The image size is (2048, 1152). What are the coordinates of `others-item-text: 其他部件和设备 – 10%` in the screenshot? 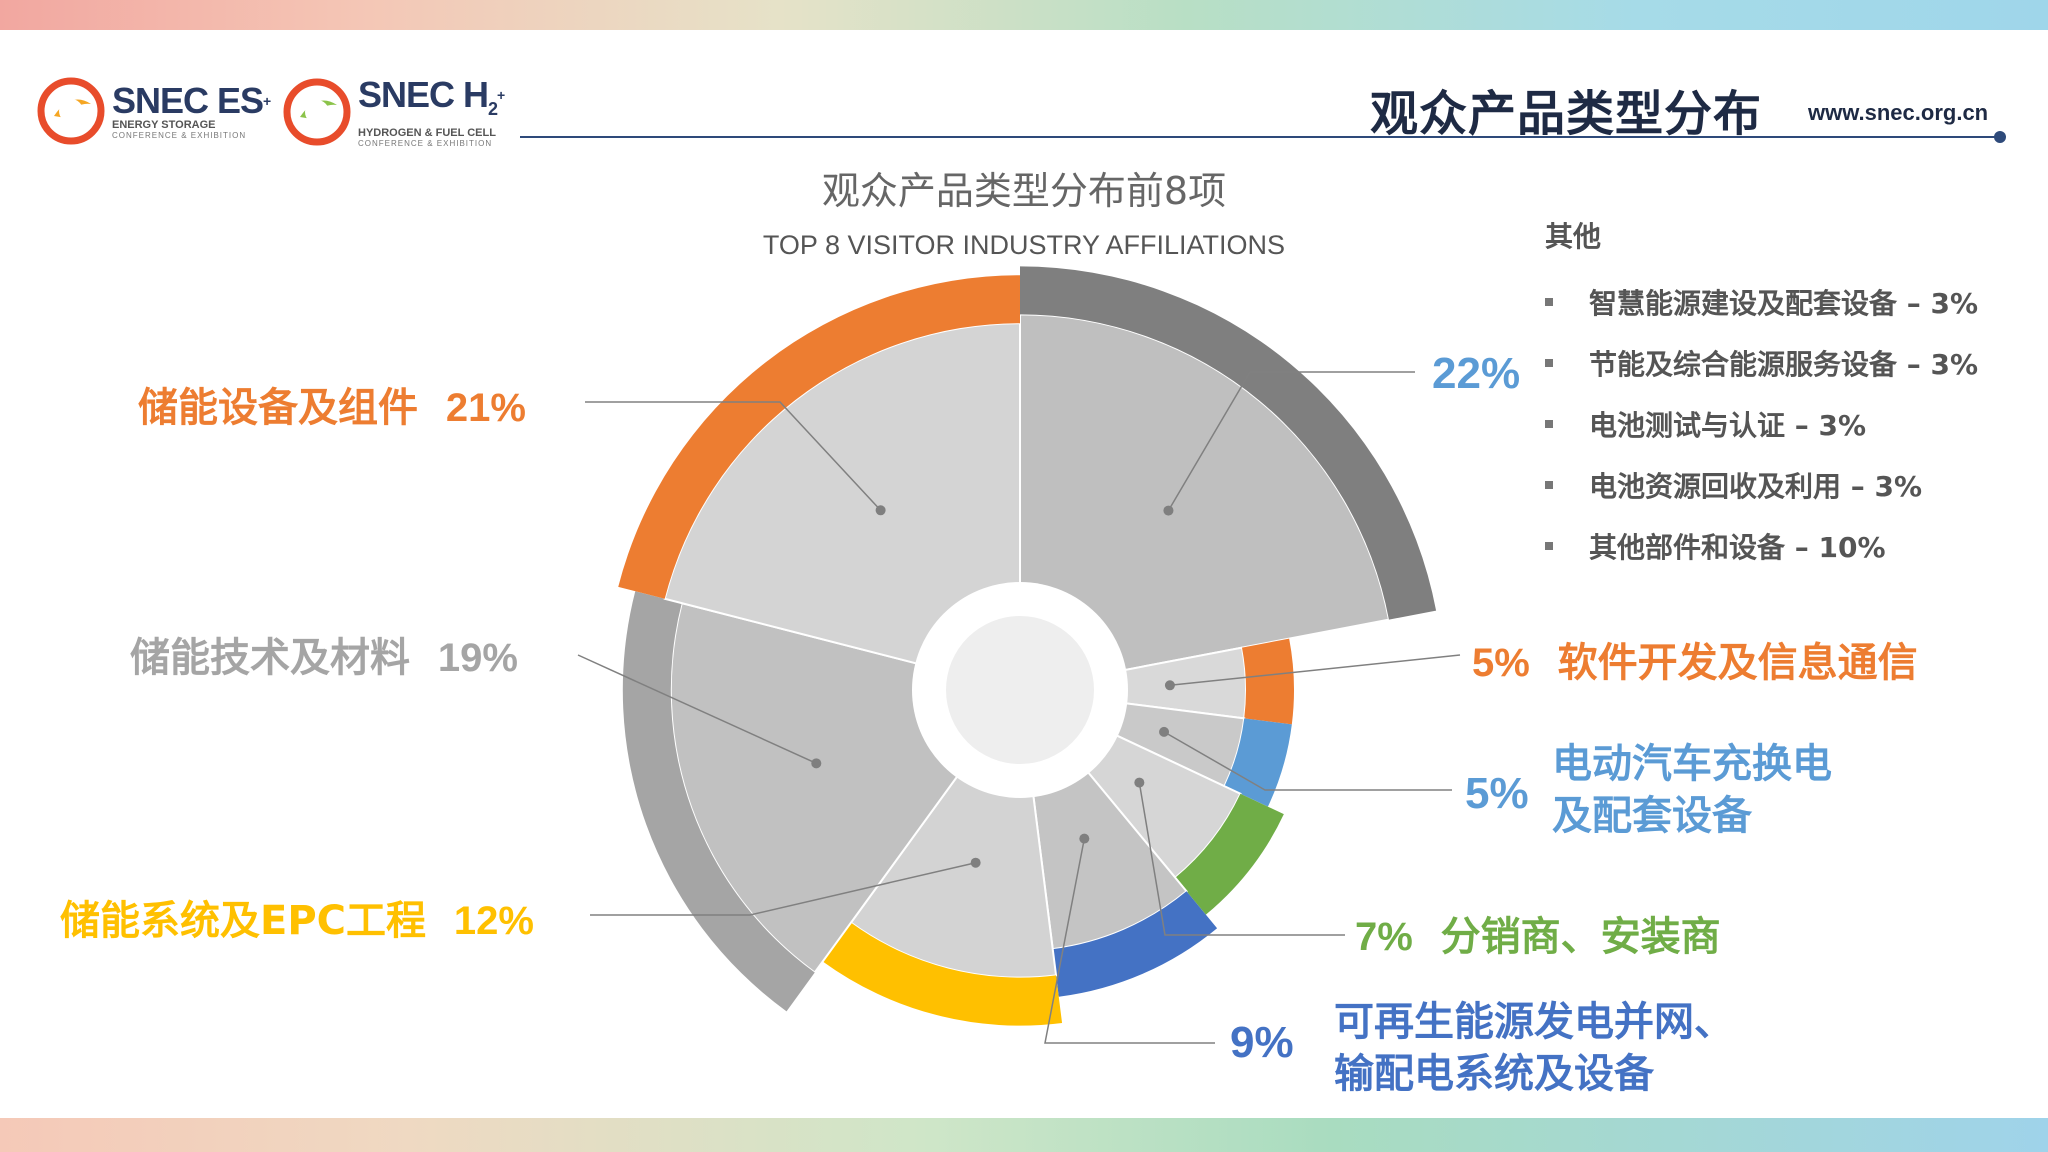 It's located at (1737, 547).